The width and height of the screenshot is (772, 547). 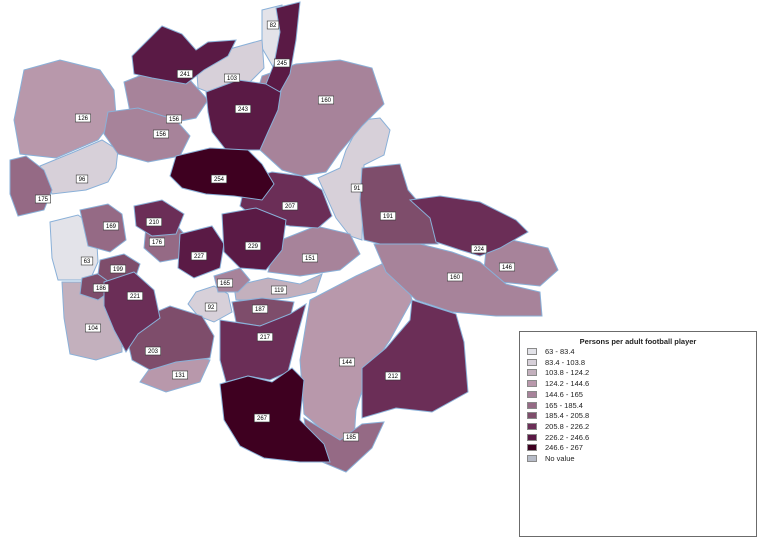 I want to click on district-value-text: 212, so click(x=393, y=377).